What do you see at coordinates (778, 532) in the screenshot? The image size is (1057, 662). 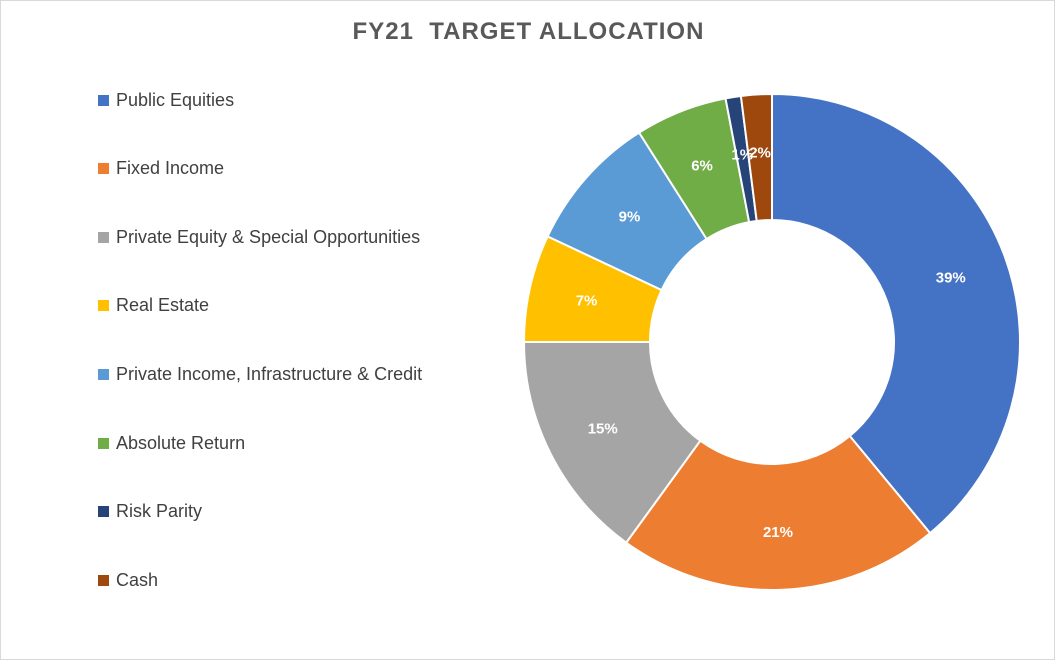 I see `data-label-fixed-income: 21%` at bounding box center [778, 532].